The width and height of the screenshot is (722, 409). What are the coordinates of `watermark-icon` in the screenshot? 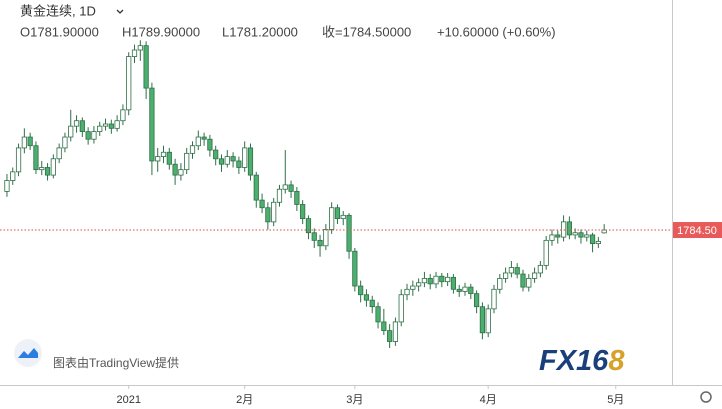 It's located at (28, 353).